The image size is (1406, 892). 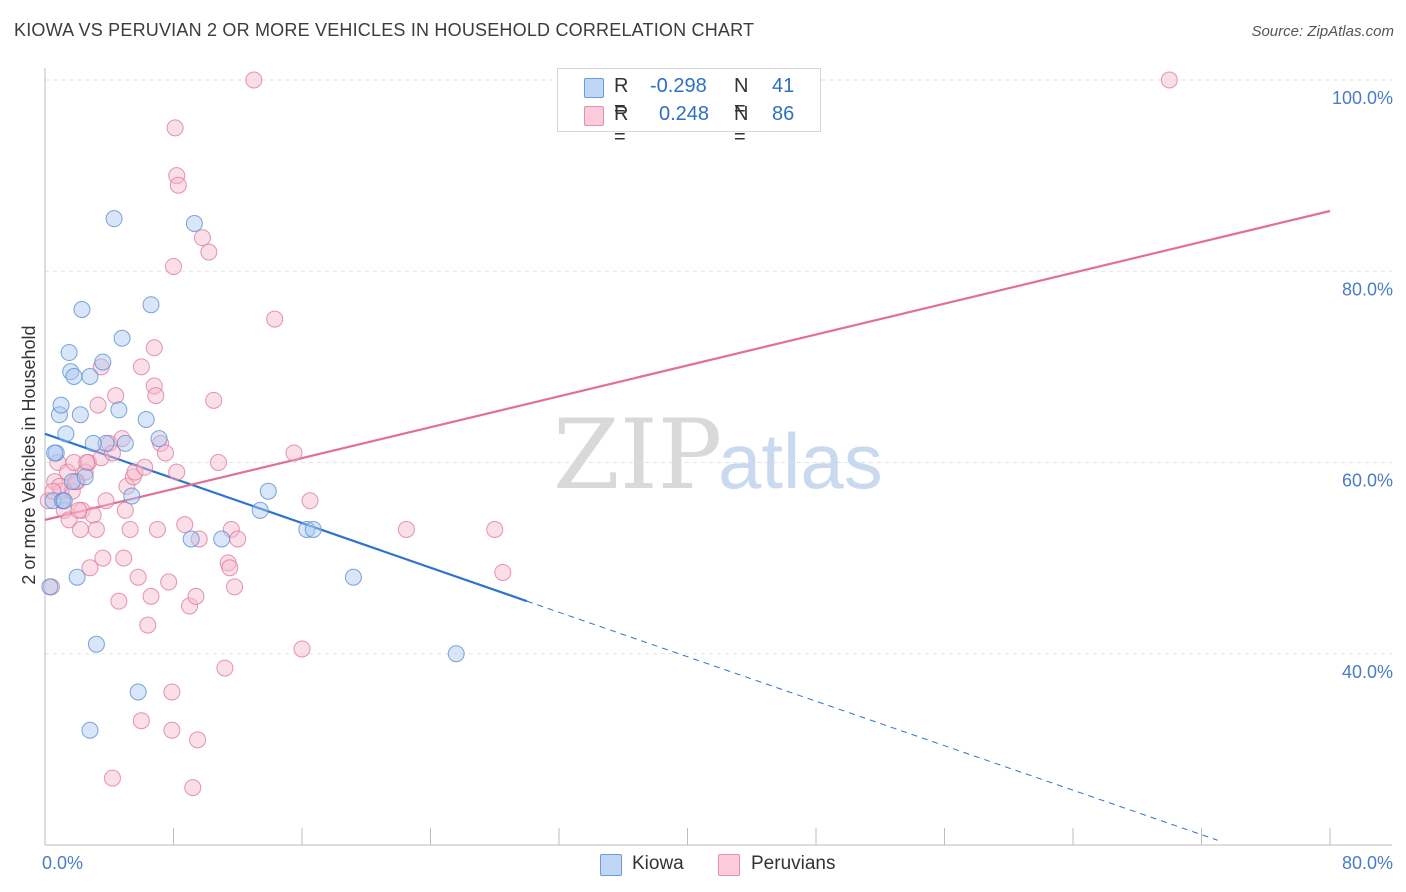 What do you see at coordinates (741, 125) in the screenshot?
I see `peruvians-n-label: N =` at bounding box center [741, 125].